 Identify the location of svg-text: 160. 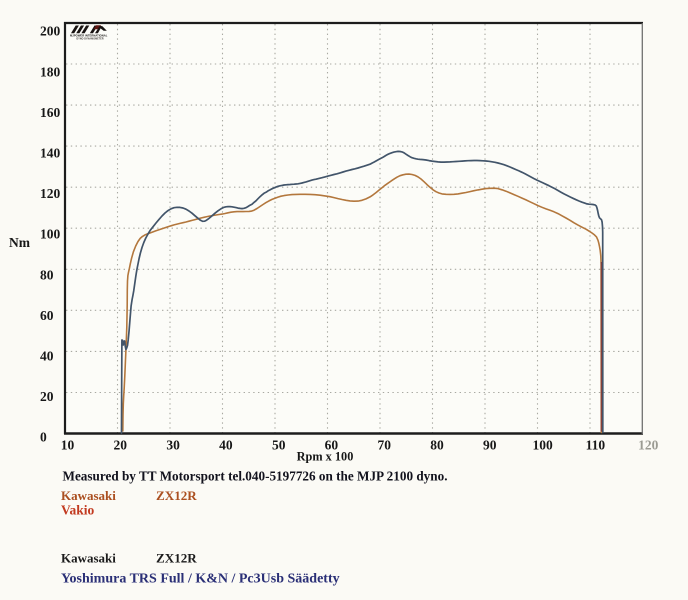
(50, 112).